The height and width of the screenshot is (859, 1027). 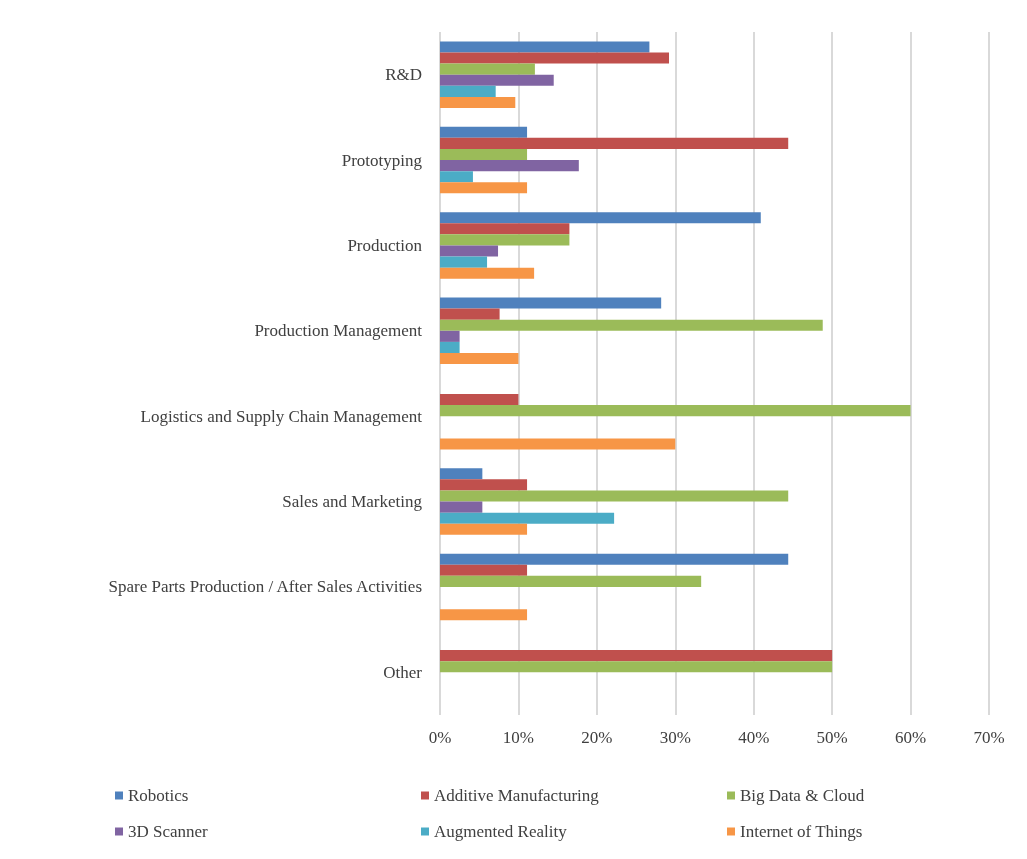 I want to click on x-tick-label: 60%, so click(x=910, y=737).